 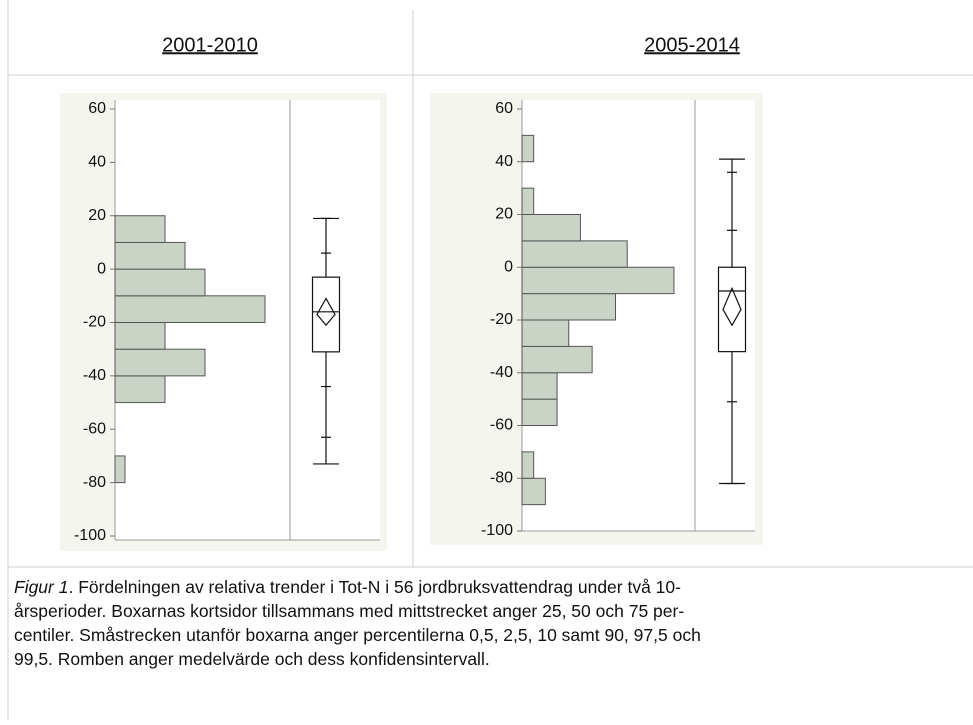 What do you see at coordinates (210, 45) in the screenshot?
I see `column-header: 2001-2010` at bounding box center [210, 45].